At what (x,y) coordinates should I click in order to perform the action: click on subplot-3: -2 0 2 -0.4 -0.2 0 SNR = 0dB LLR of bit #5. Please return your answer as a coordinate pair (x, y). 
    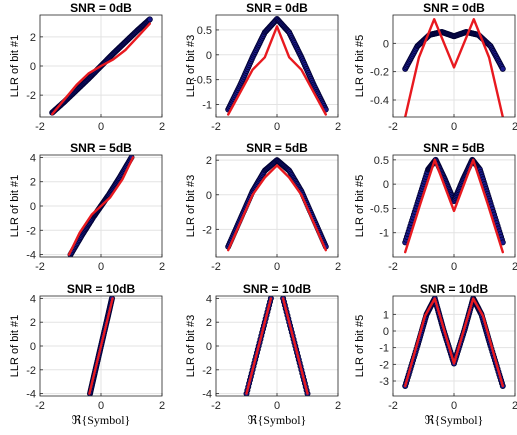
    Looking at the image, I should click on (435, 67).